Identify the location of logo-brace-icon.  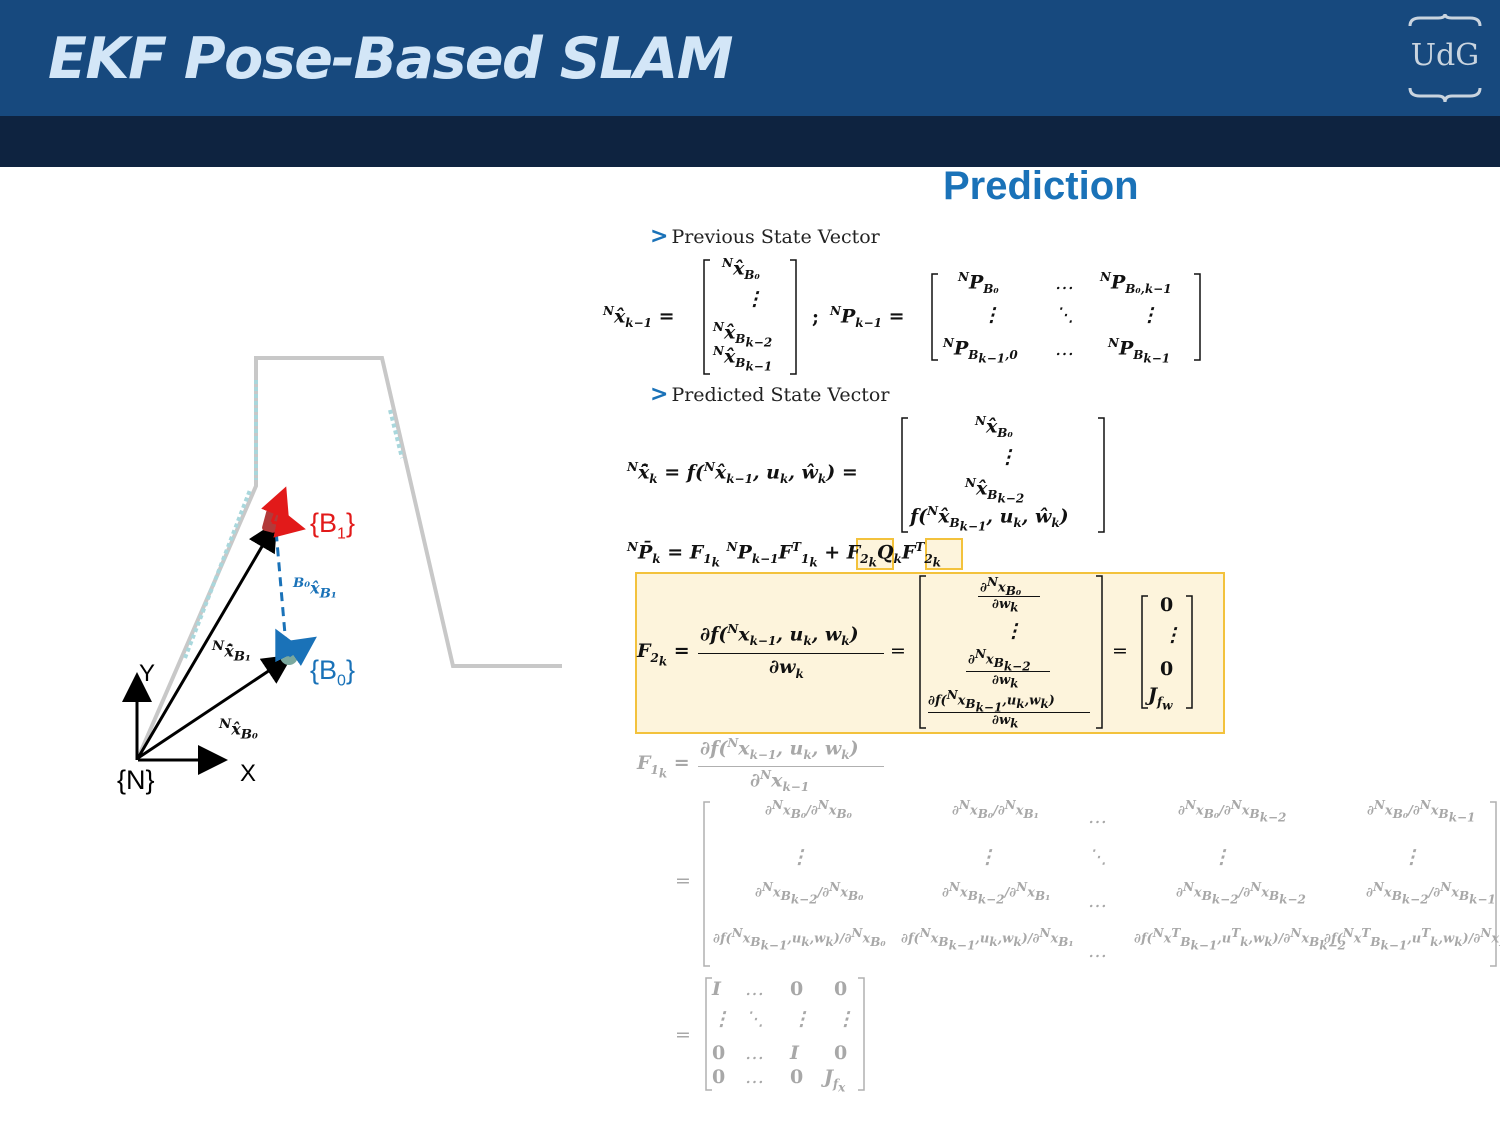
(1445, 58).